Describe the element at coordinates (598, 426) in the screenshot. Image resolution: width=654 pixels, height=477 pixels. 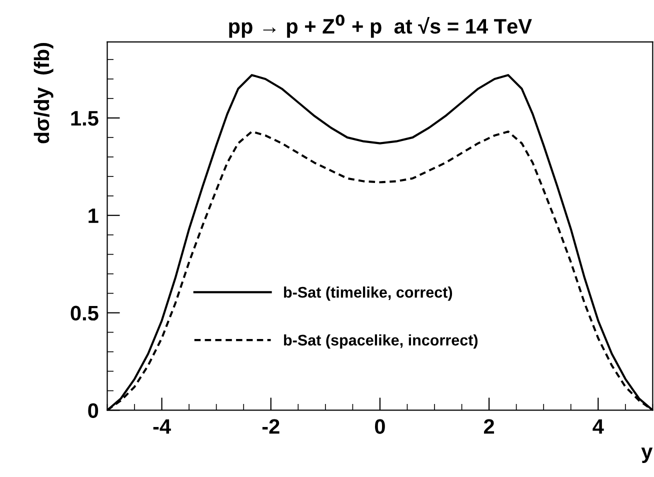
I see `x-tick-label: 4` at that location.